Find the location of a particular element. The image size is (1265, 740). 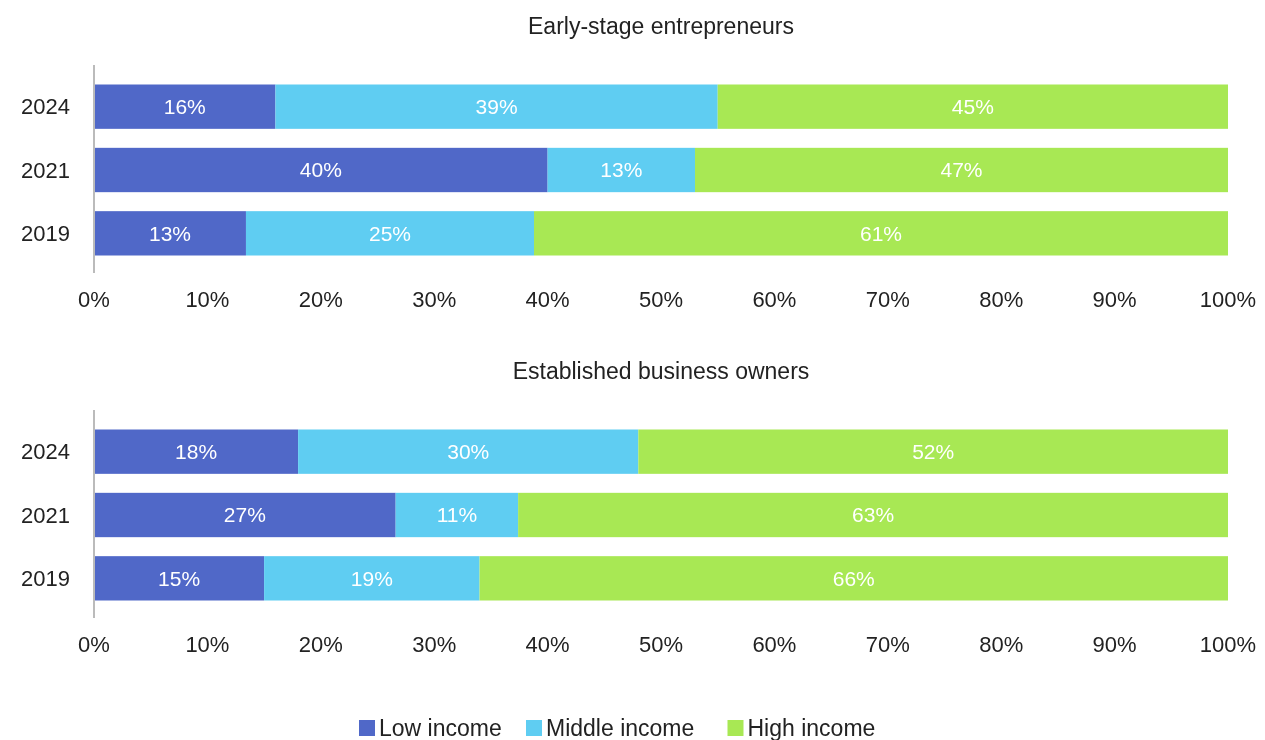

data-label: 63% is located at coordinates (873, 515).